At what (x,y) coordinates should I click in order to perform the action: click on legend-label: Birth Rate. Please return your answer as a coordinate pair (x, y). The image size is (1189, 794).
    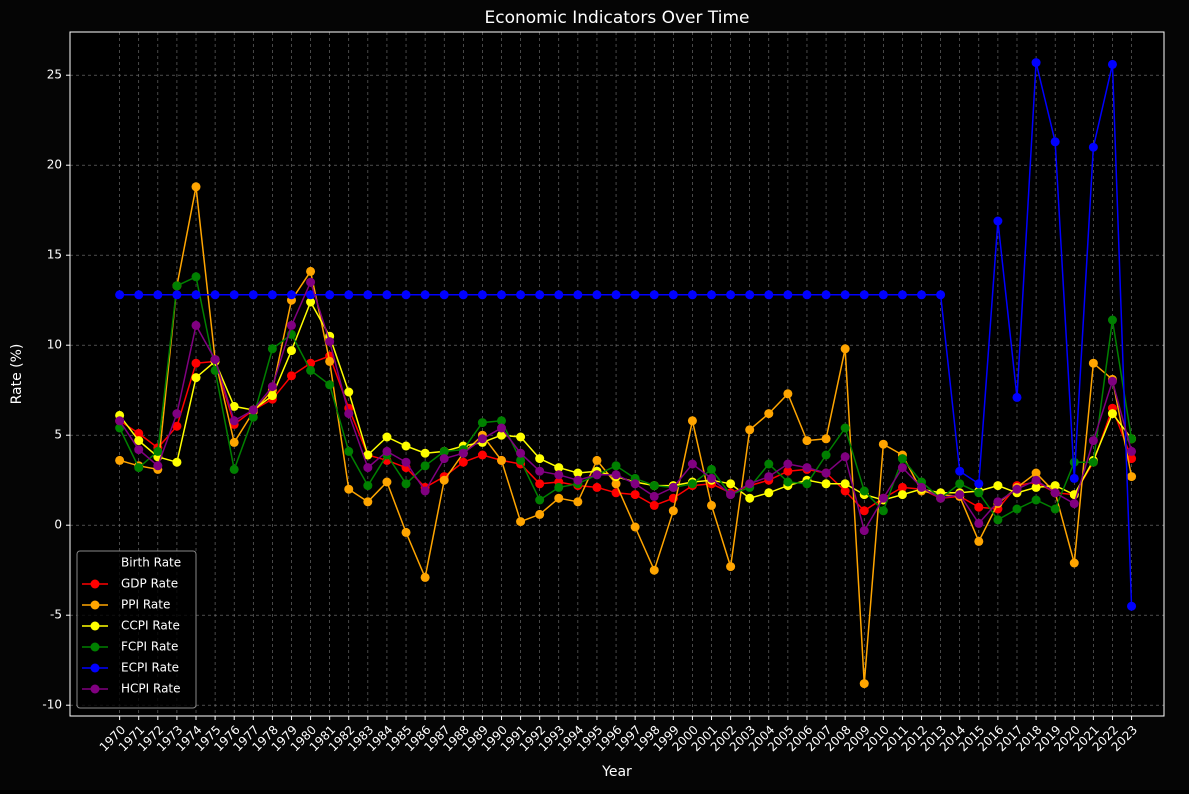
    Looking at the image, I should click on (151, 563).